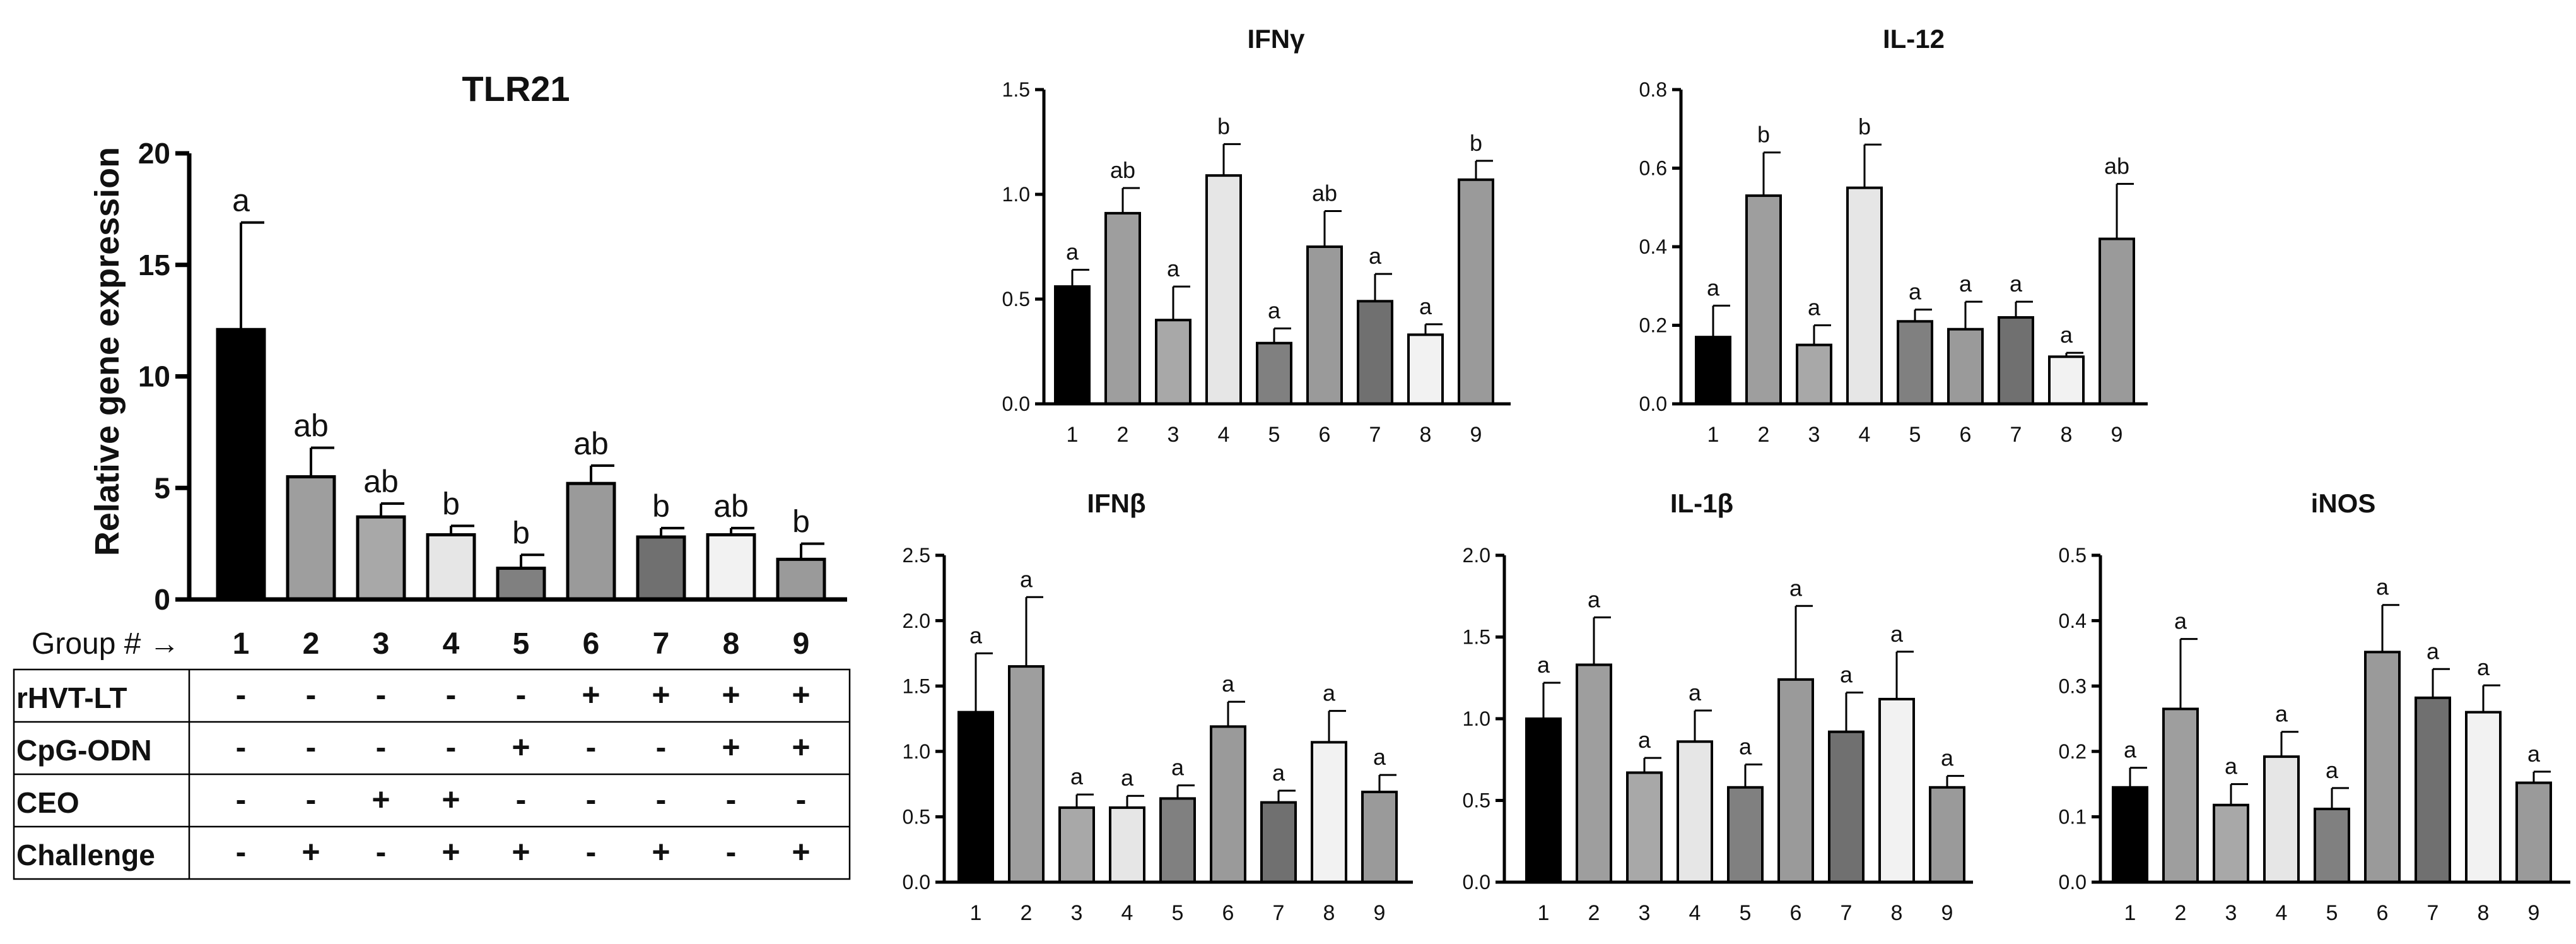  Describe the element at coordinates (2117, 435) in the screenshot. I see `il12-category-label: 9` at that location.